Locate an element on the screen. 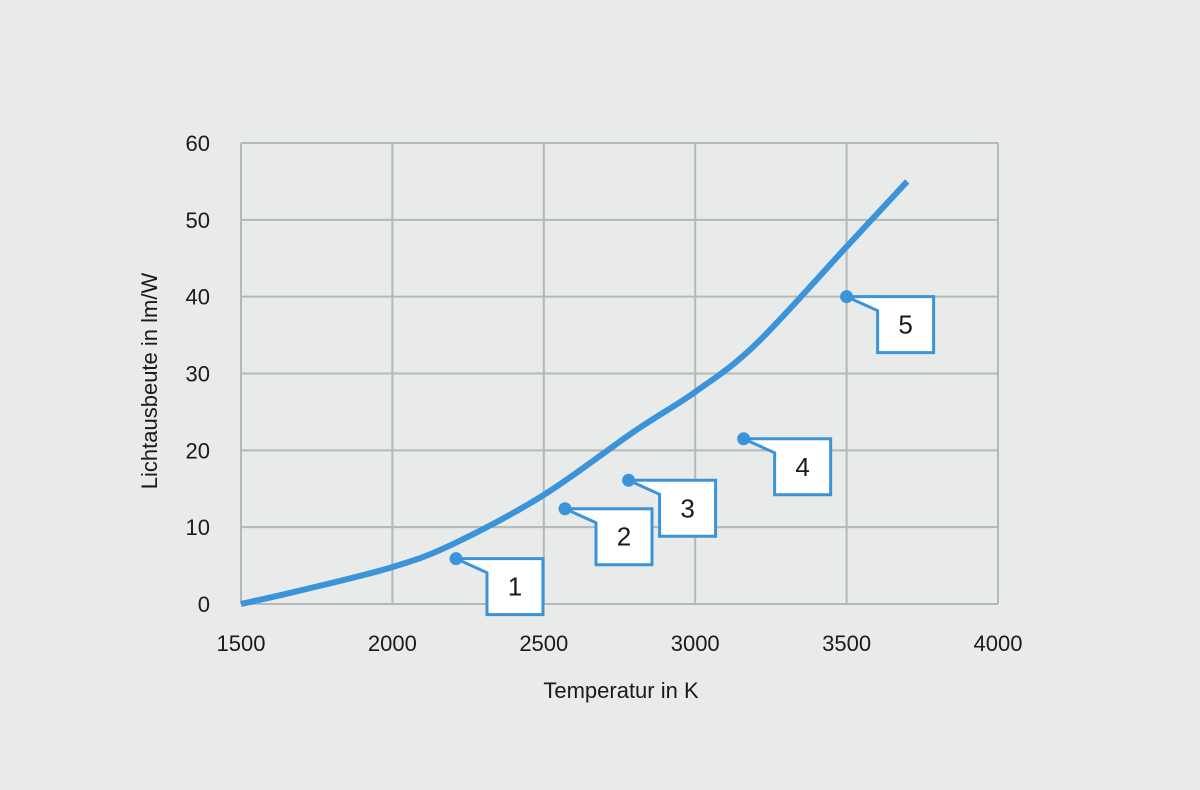  x-tick-label: 3000 is located at coordinates (695, 643).